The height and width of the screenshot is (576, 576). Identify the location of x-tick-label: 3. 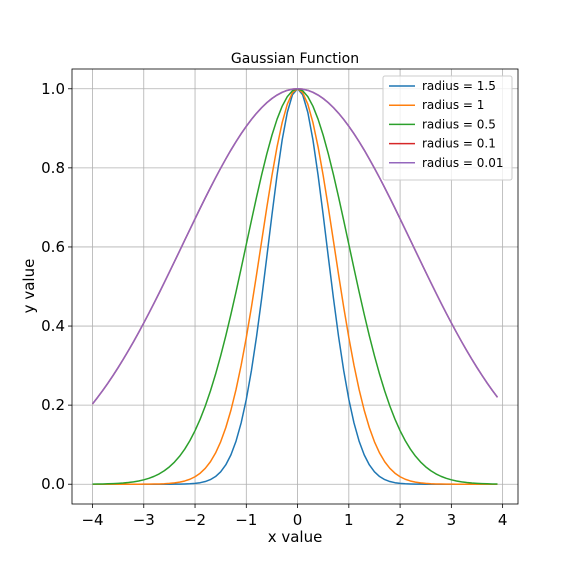
(452, 520).